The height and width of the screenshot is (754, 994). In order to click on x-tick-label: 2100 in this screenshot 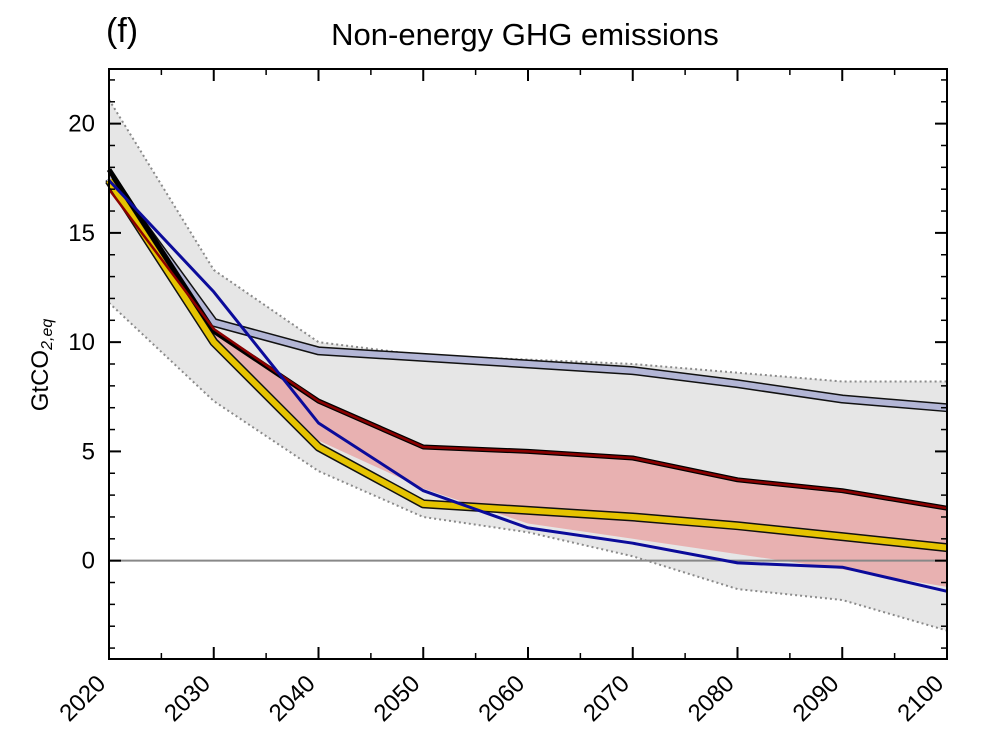, I will do `click(920, 698)`.